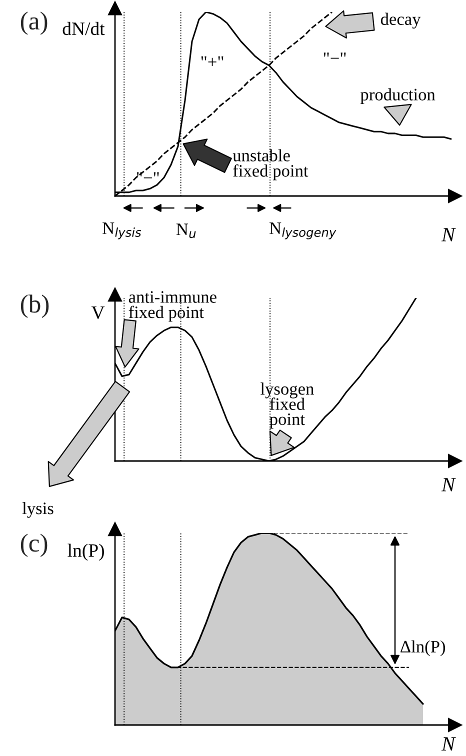  What do you see at coordinates (172, 306) in the screenshot?
I see `annotation: anti-immune fixed point` at bounding box center [172, 306].